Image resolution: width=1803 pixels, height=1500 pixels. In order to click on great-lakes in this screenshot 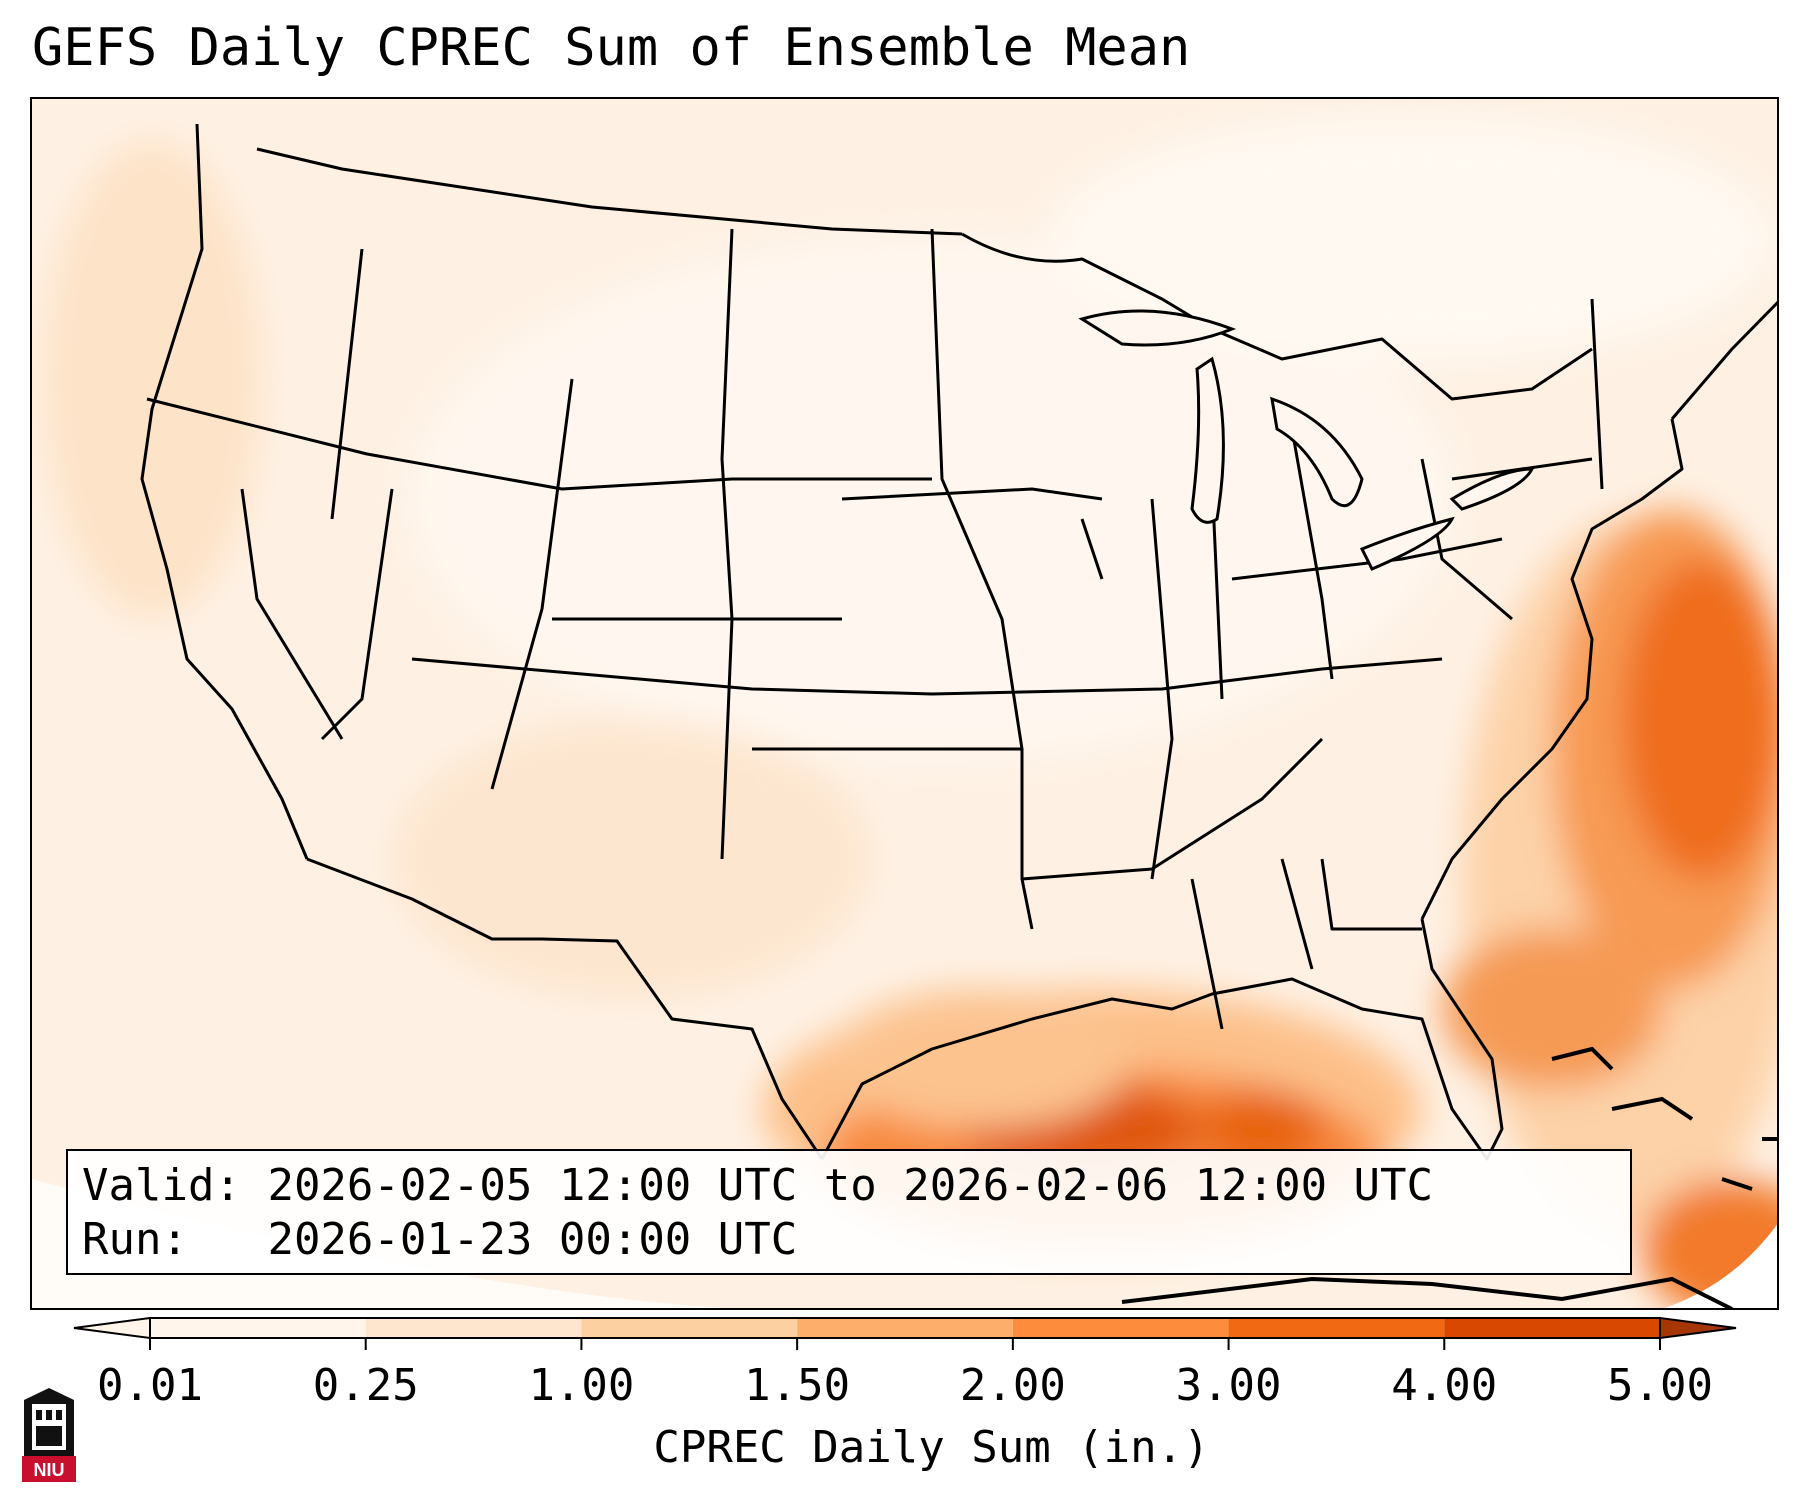, I will do `click(1306, 440)`.